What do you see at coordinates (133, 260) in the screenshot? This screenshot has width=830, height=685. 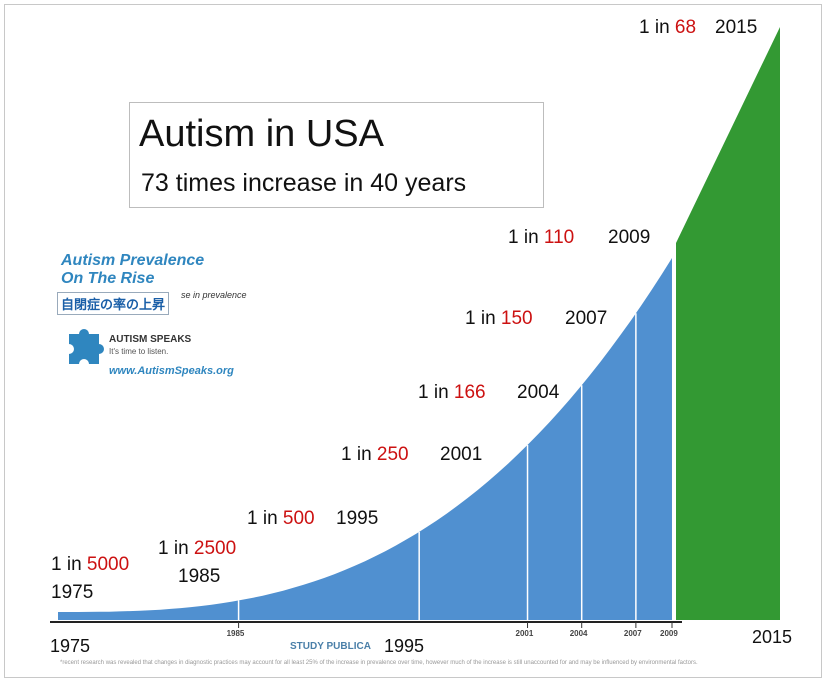 I see `logo-title-line1: Autism Prevalence` at bounding box center [133, 260].